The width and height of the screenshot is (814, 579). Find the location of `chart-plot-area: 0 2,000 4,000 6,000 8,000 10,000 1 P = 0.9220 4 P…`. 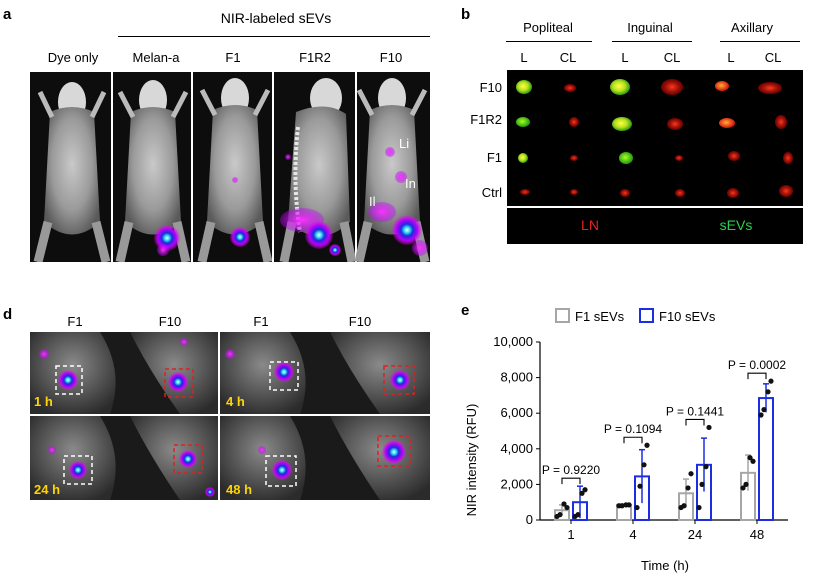

chart-plot-area: 0 2,000 4,000 6,000 8,000 10,000 1 P = 0.9220 4 P… is located at coordinates (640, 438).